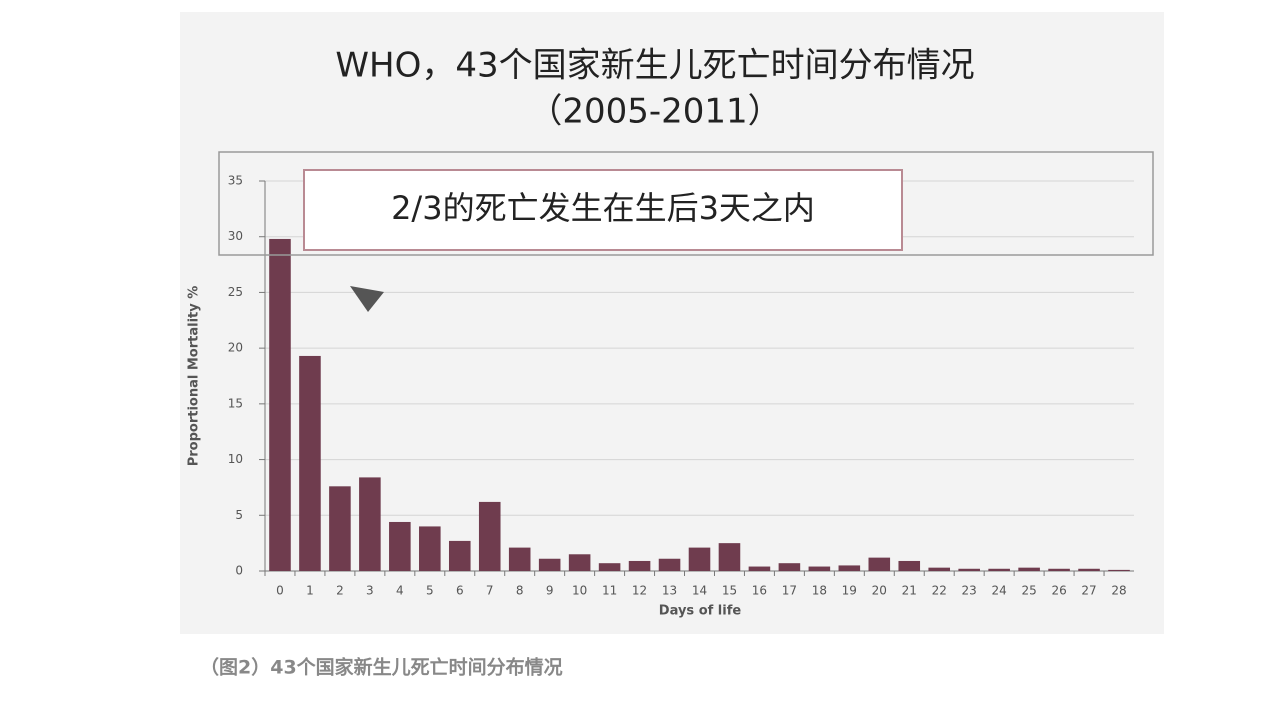  I want to click on x-tick-label: 6, so click(460, 591).